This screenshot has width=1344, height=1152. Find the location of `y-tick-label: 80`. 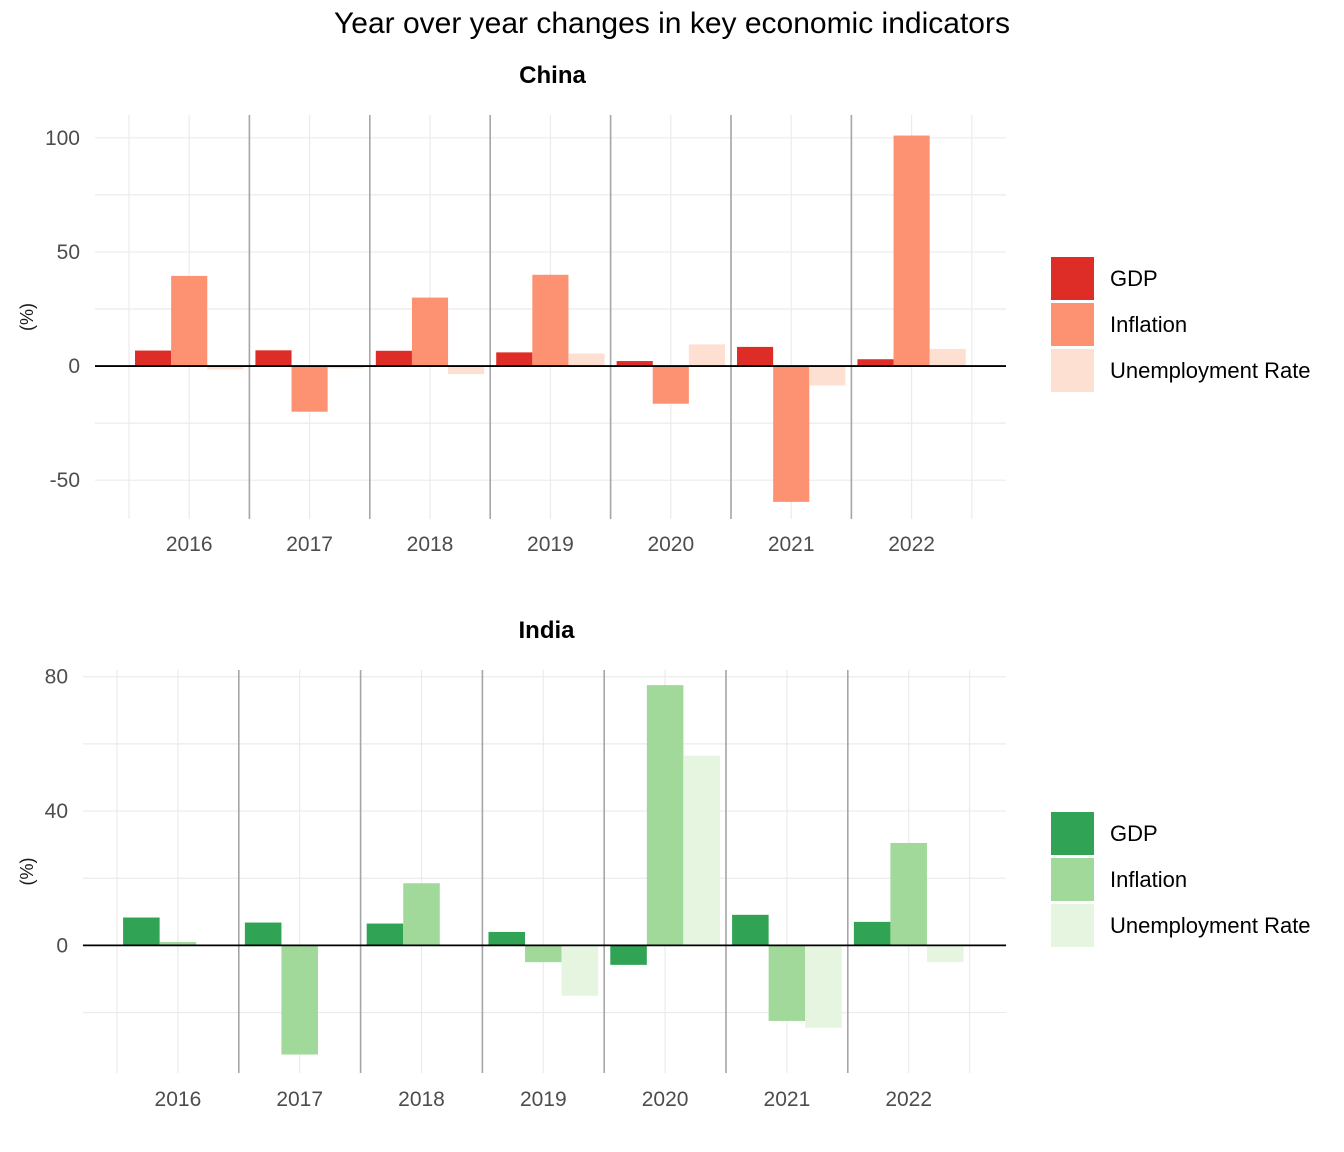

y-tick-label: 80 is located at coordinates (56, 677).